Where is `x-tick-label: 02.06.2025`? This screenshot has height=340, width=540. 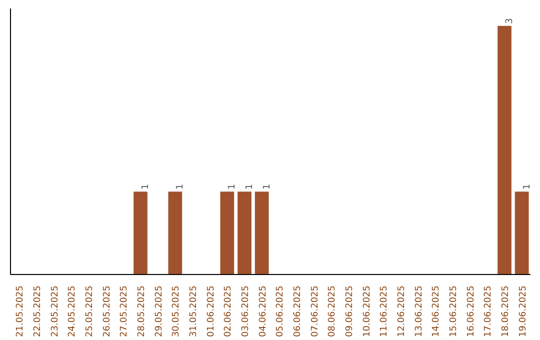
x-tick-label: 02.06.2025 is located at coordinates (229, 312).